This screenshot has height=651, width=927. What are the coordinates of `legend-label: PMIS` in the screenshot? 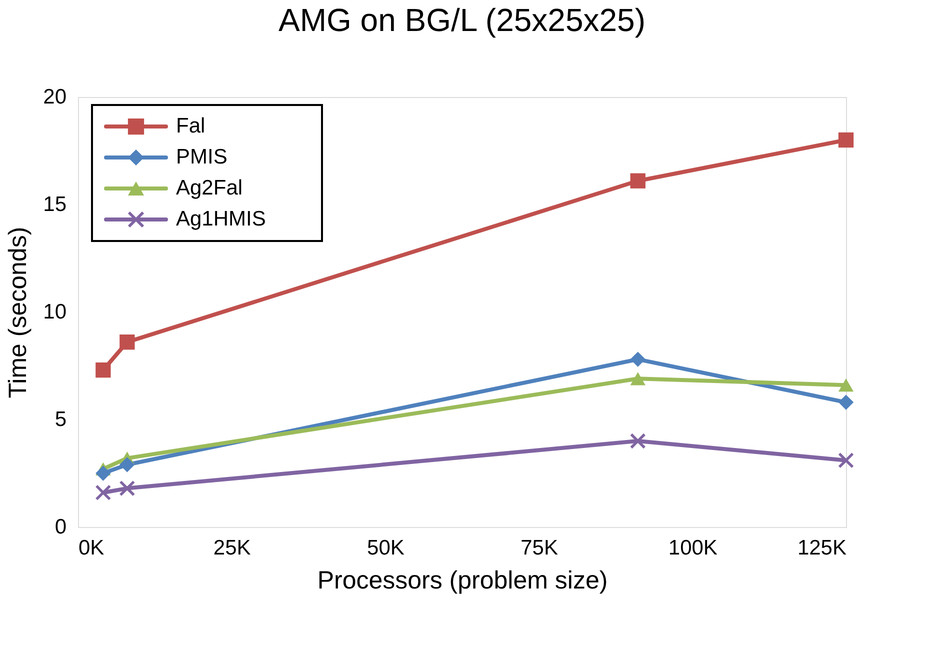 It's located at (202, 157).